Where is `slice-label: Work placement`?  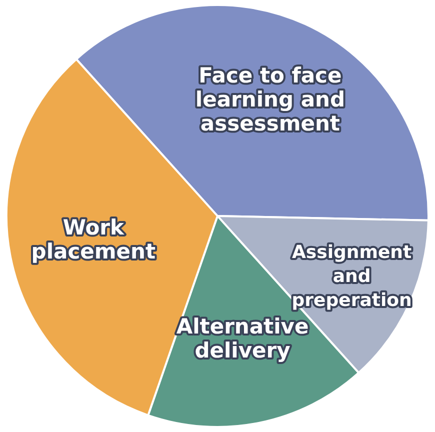 slice-label: Work placement is located at coordinates (93, 239).